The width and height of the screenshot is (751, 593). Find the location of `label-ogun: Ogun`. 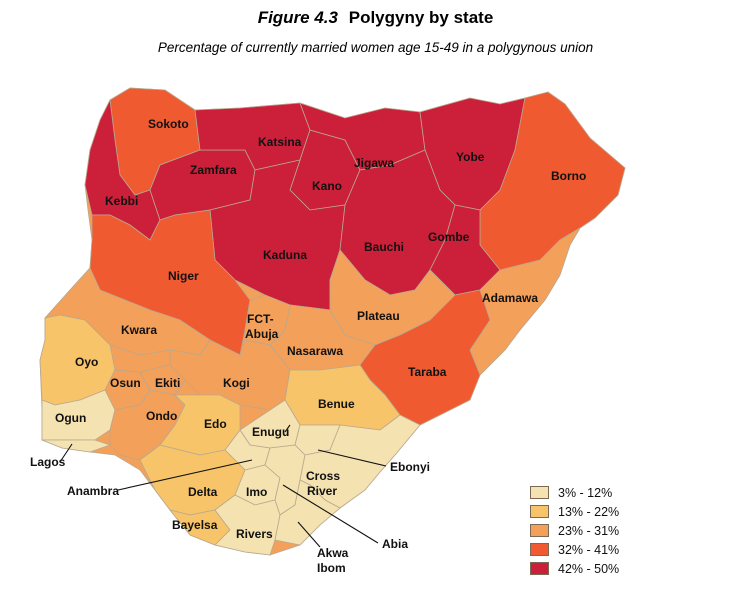

label-ogun: Ogun is located at coordinates (70, 418).